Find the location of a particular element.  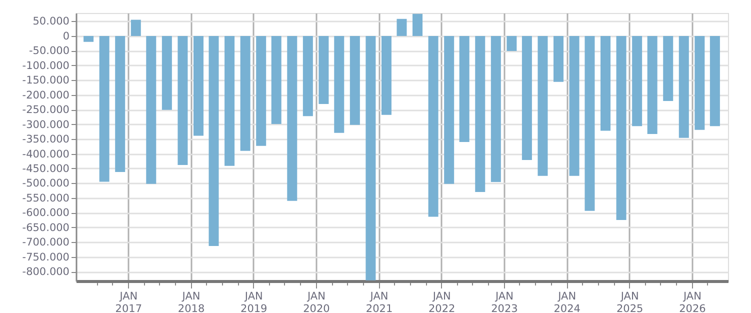

y-tick-label: -650.000 is located at coordinates (46, 228).